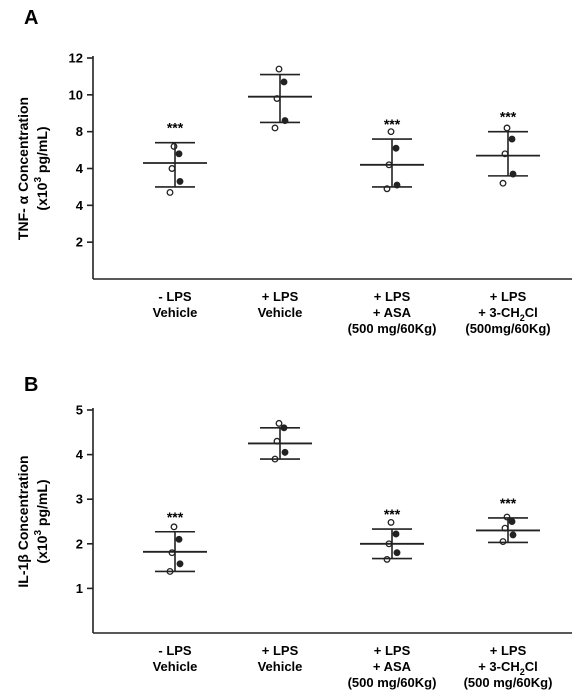  Describe the element at coordinates (31, 385) in the screenshot. I see `panel-label: B` at that location.